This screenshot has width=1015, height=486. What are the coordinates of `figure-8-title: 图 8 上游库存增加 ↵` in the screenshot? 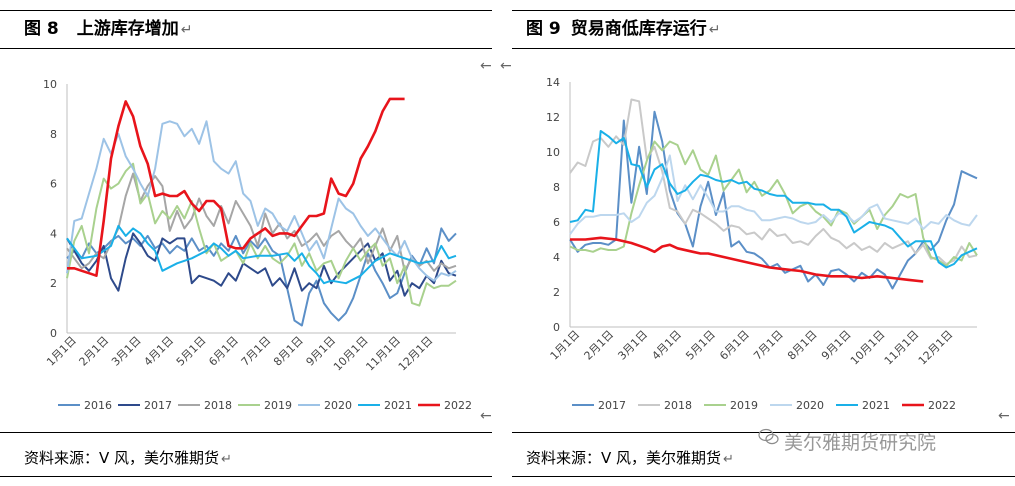 It's located at (108, 26).